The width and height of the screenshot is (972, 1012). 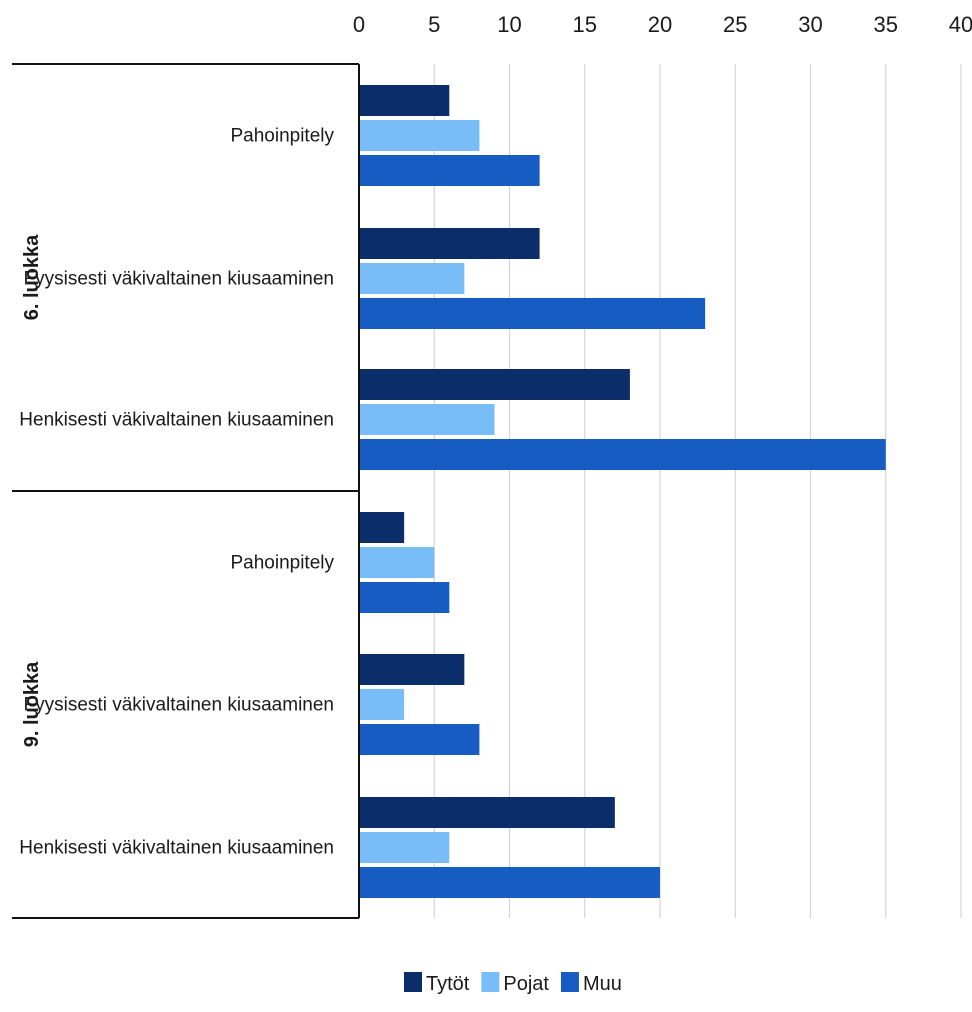 What do you see at coordinates (448, 984) in the screenshot?
I see `legend-label: Tytöt` at bounding box center [448, 984].